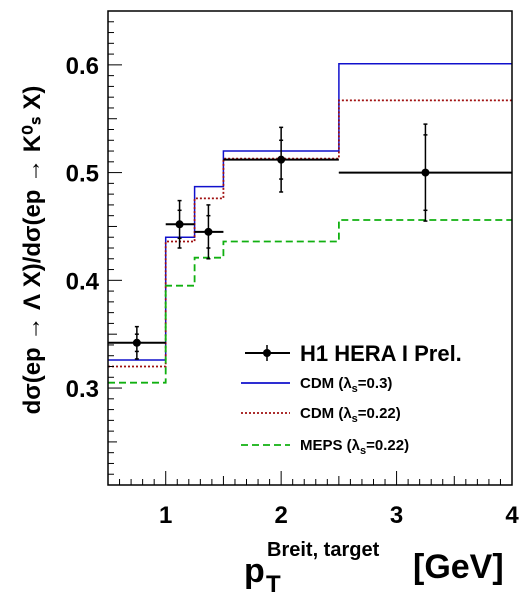 The image size is (529, 603). I want to click on svg-text: [GeV], so click(458, 567).